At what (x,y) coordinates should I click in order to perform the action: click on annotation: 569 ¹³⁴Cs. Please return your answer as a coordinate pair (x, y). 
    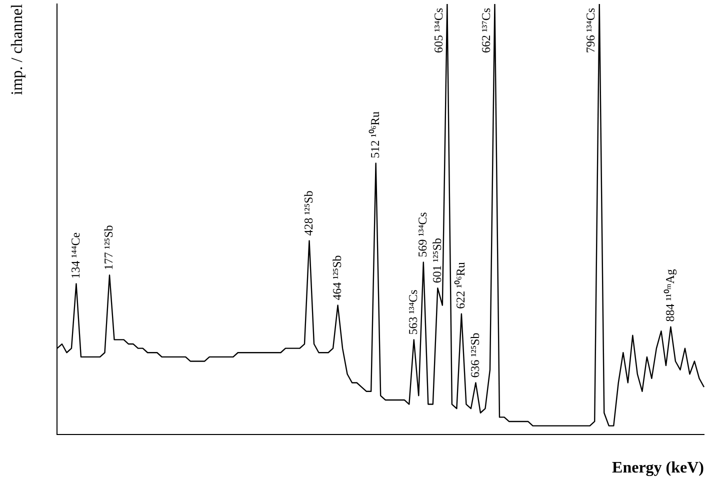
    Looking at the image, I should click on (423, 235).